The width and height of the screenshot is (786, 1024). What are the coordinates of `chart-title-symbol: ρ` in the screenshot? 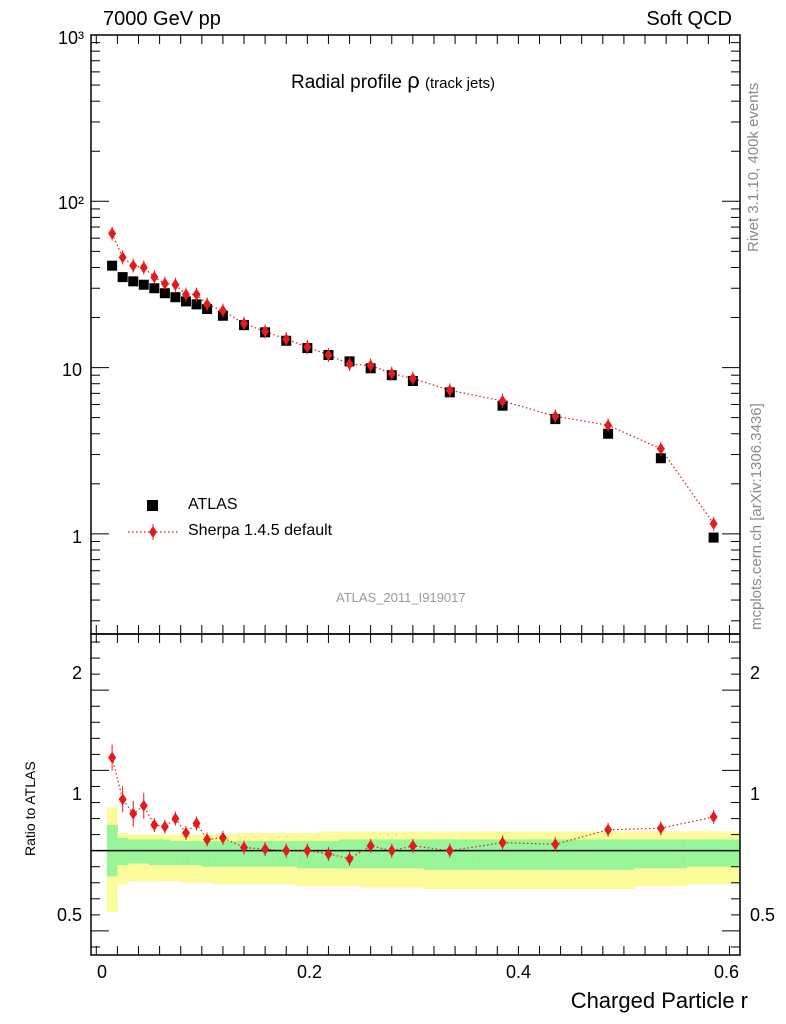 It's located at (413, 80).